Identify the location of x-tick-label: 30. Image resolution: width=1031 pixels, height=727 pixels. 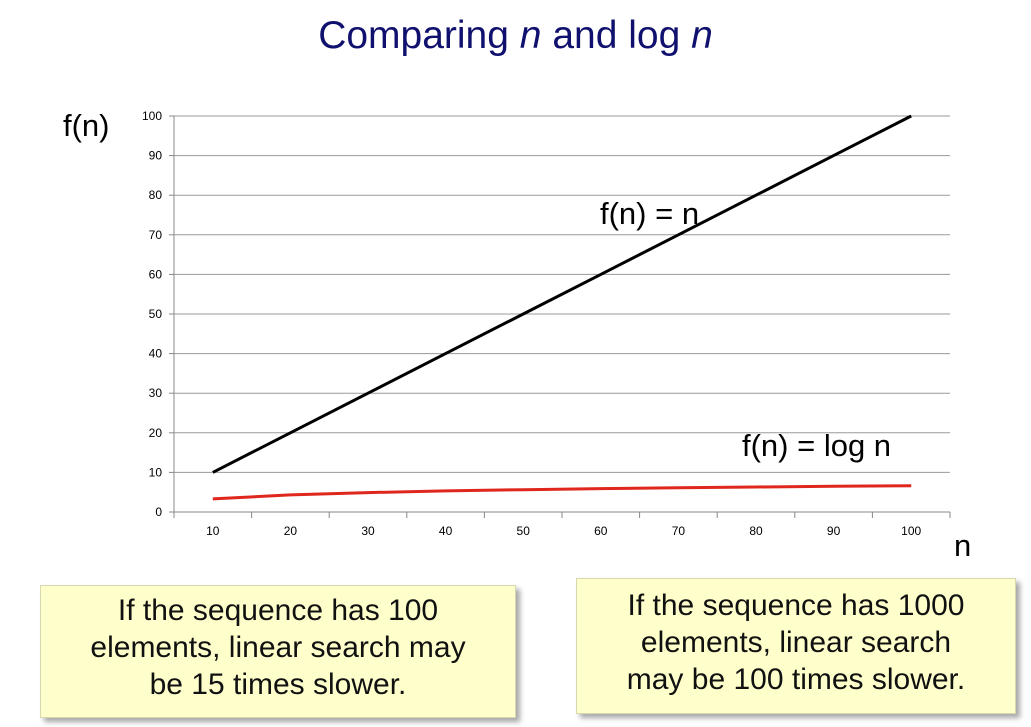
(368, 531).